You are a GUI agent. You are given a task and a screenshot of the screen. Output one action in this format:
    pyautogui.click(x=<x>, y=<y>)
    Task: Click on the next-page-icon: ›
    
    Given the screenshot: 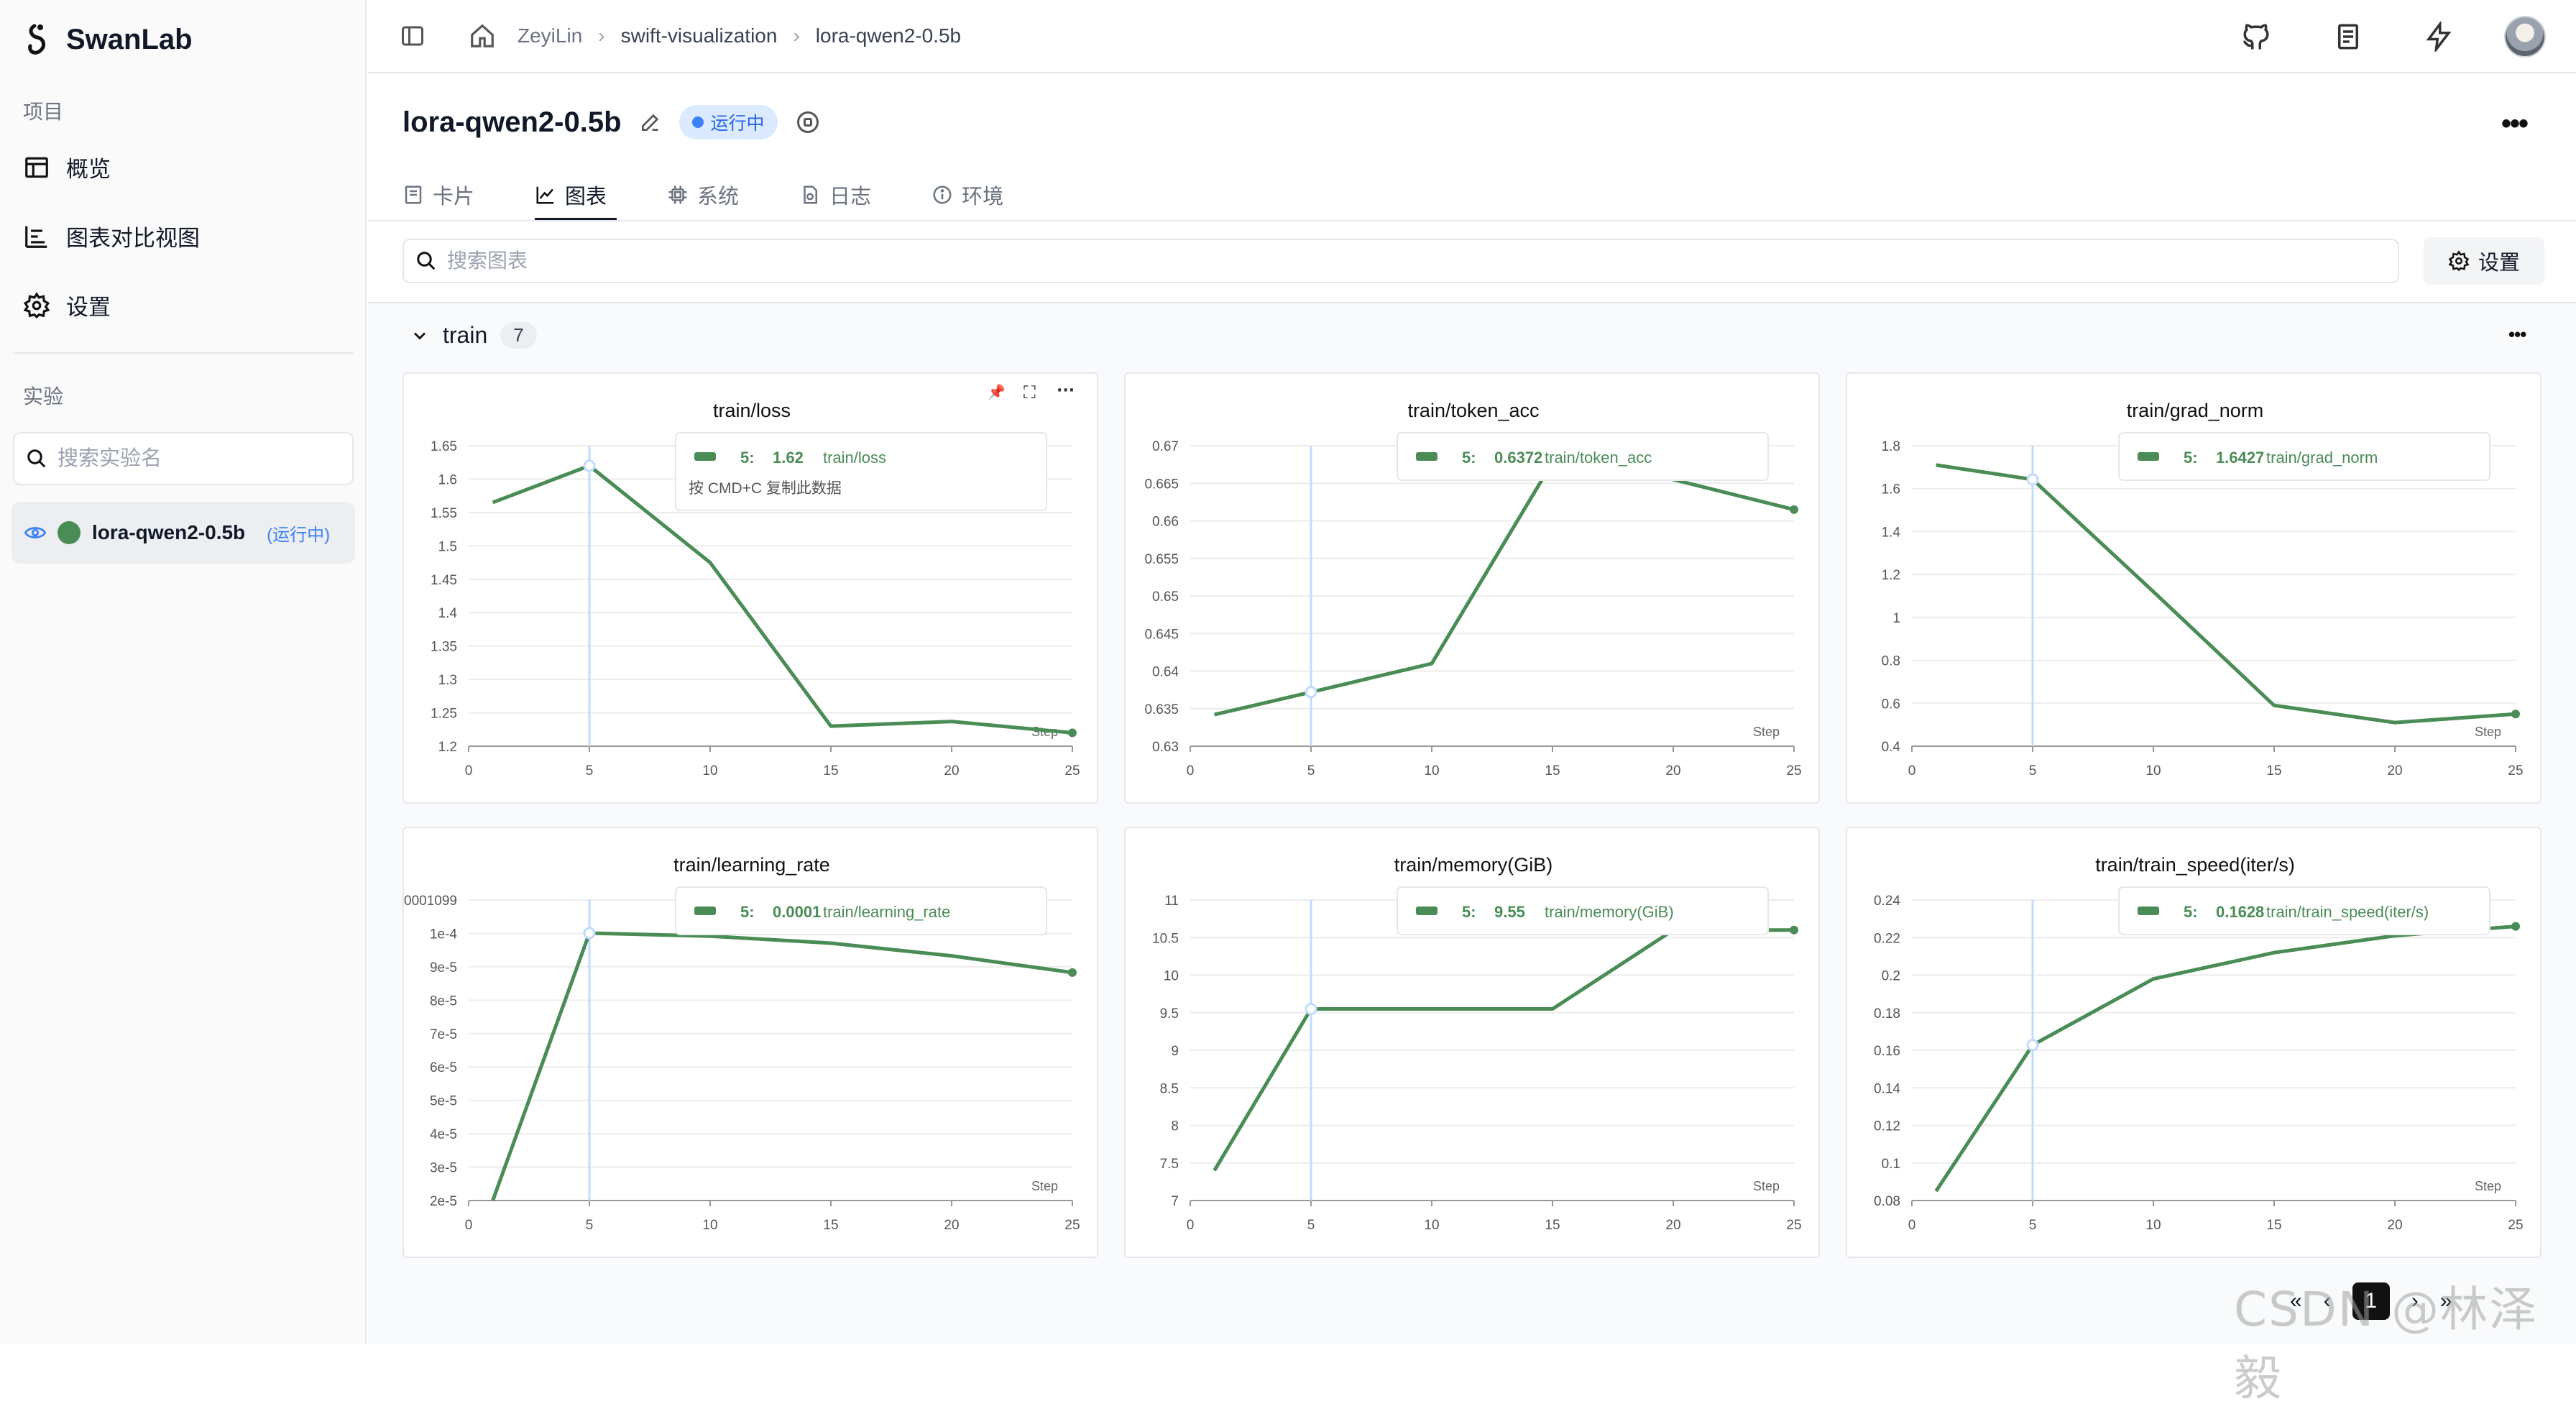 What is the action you would take?
    pyautogui.click(x=2415, y=1301)
    